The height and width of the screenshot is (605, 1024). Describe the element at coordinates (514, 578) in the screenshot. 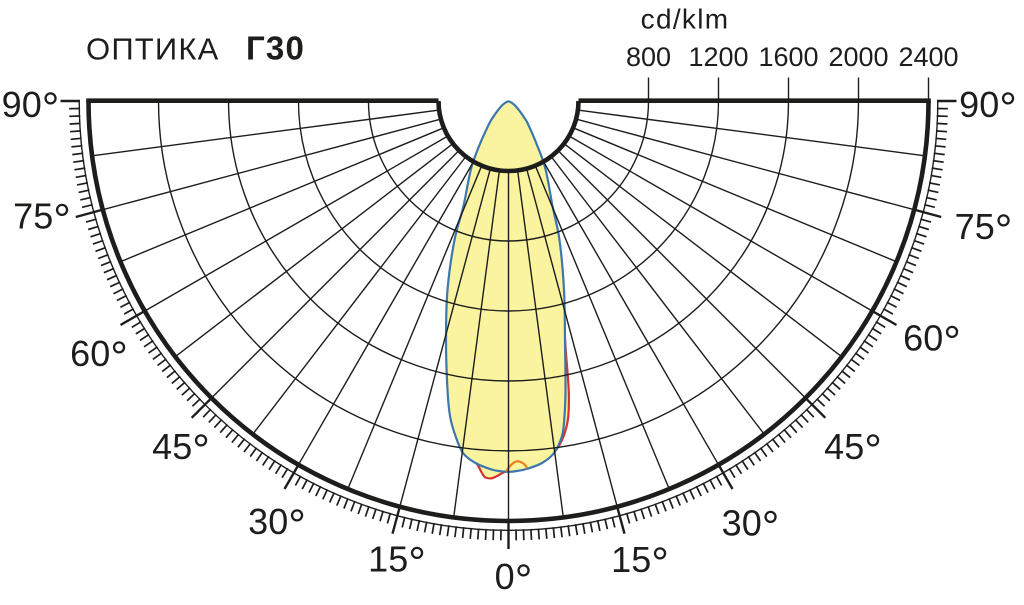

I see `svg-text: 0°` at that location.